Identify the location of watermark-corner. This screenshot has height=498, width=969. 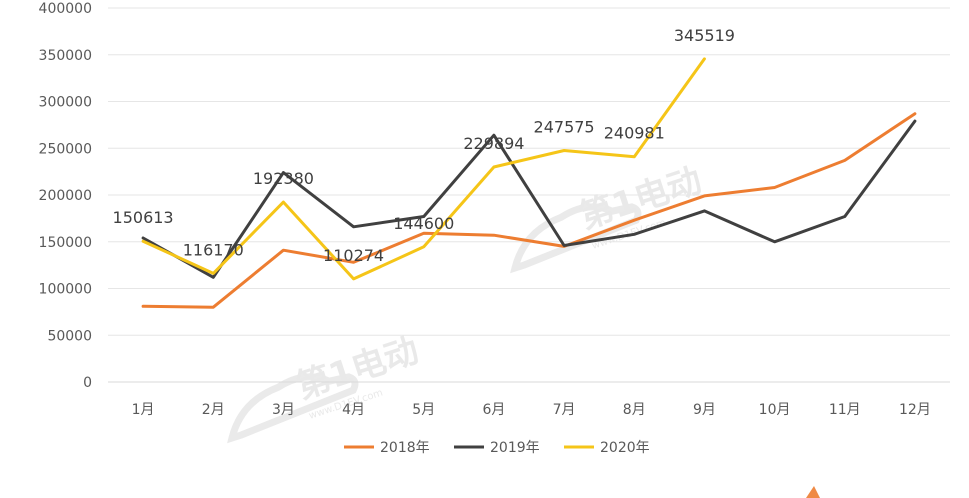
(813, 492).